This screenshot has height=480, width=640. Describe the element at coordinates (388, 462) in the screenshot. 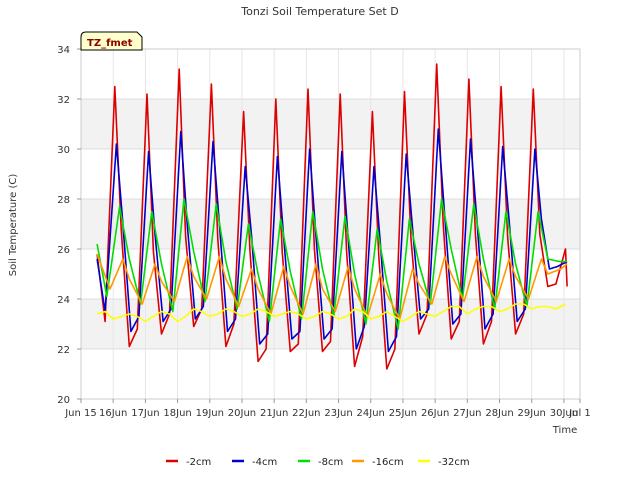

I see `legend-label: -16cm` at that location.